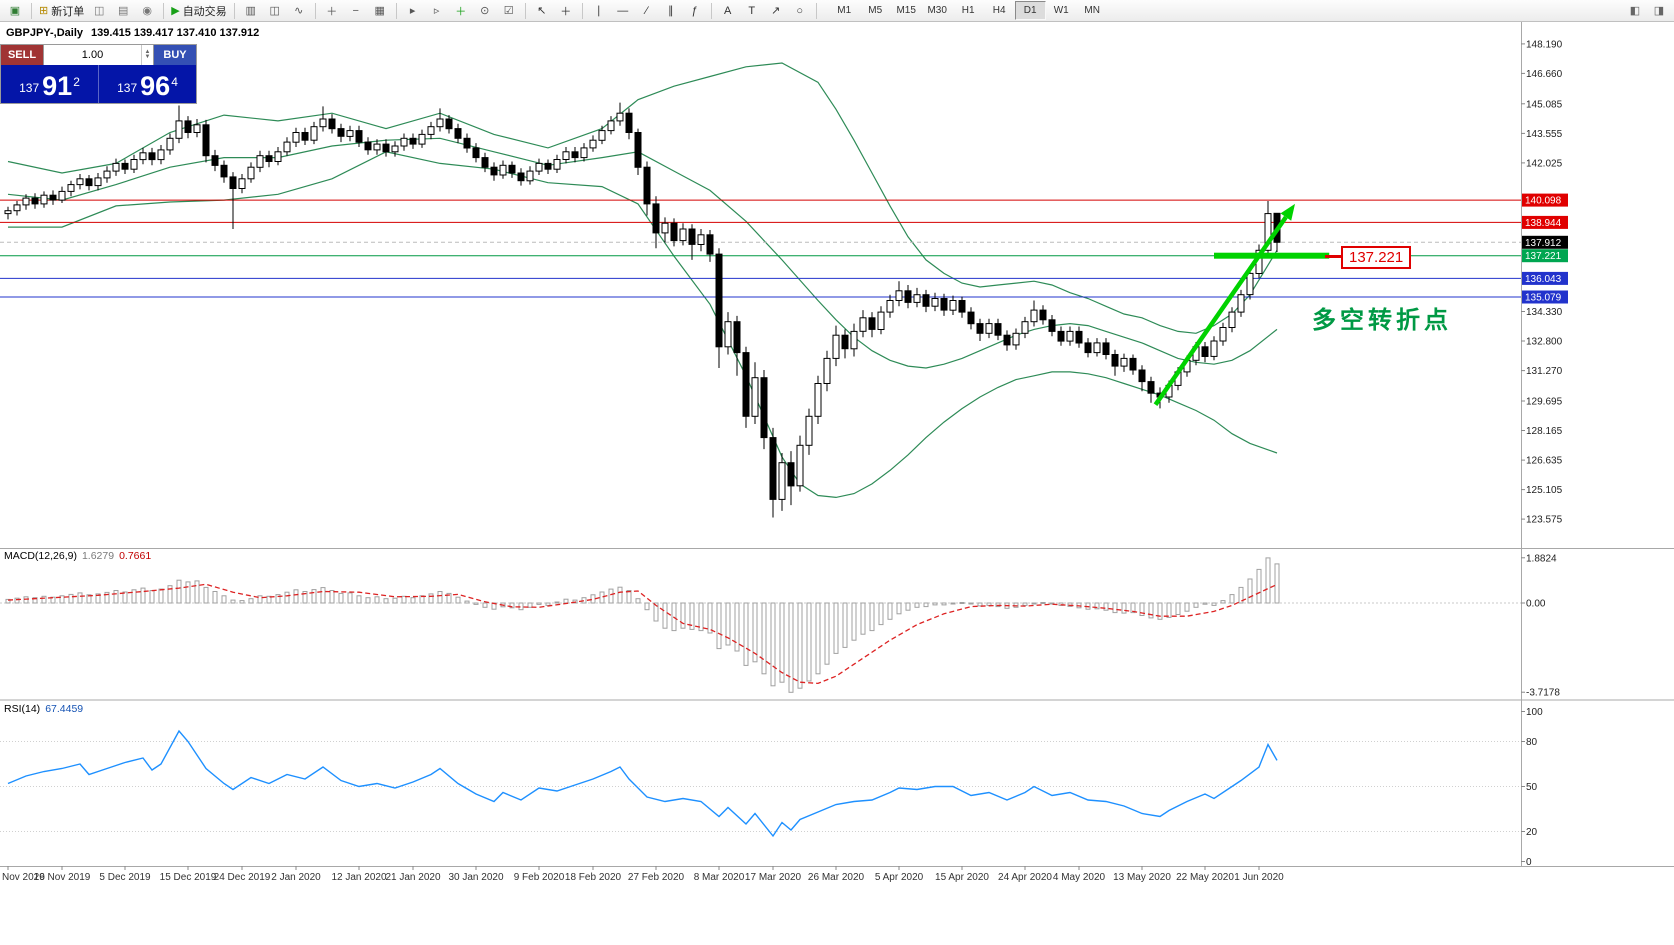 This screenshot has height=945, width=1674. What do you see at coordinates (332, 11) in the screenshot?
I see `zoom-in-icon: ＋` at bounding box center [332, 11].